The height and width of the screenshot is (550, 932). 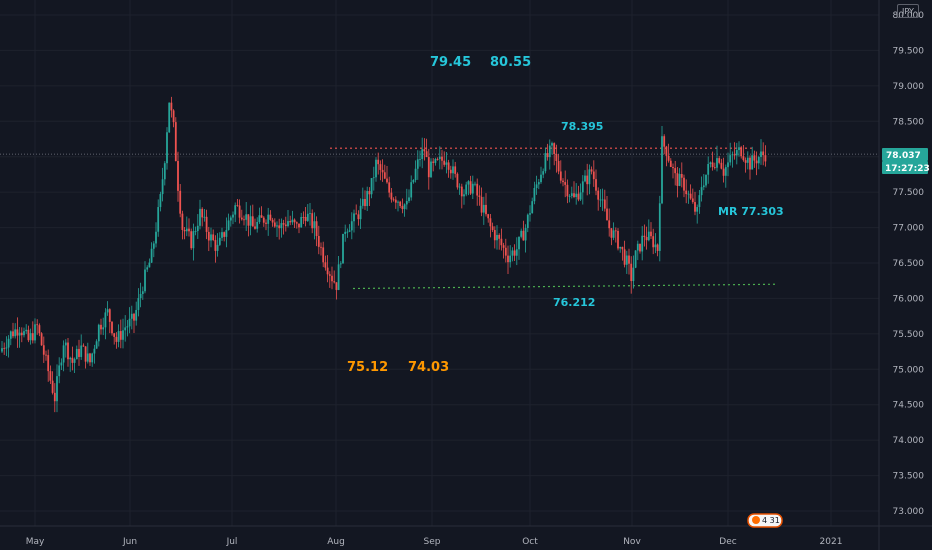 I want to click on currency-label: JPY, so click(x=908, y=11).